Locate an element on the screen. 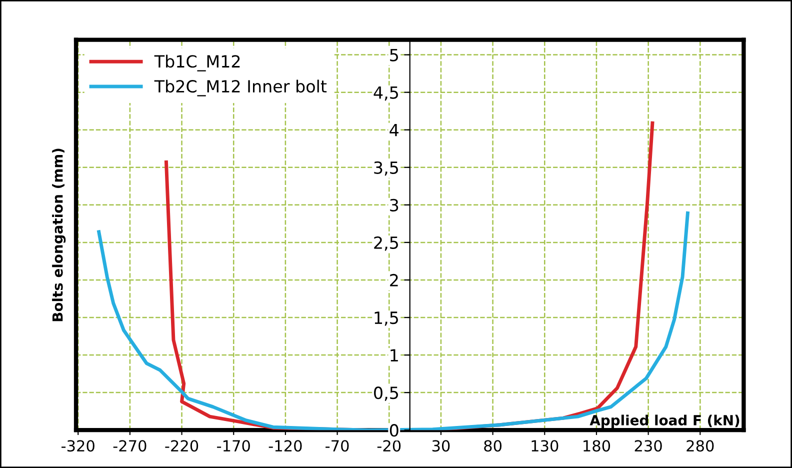  legend-label: Tb1C_M12 is located at coordinates (197, 63).